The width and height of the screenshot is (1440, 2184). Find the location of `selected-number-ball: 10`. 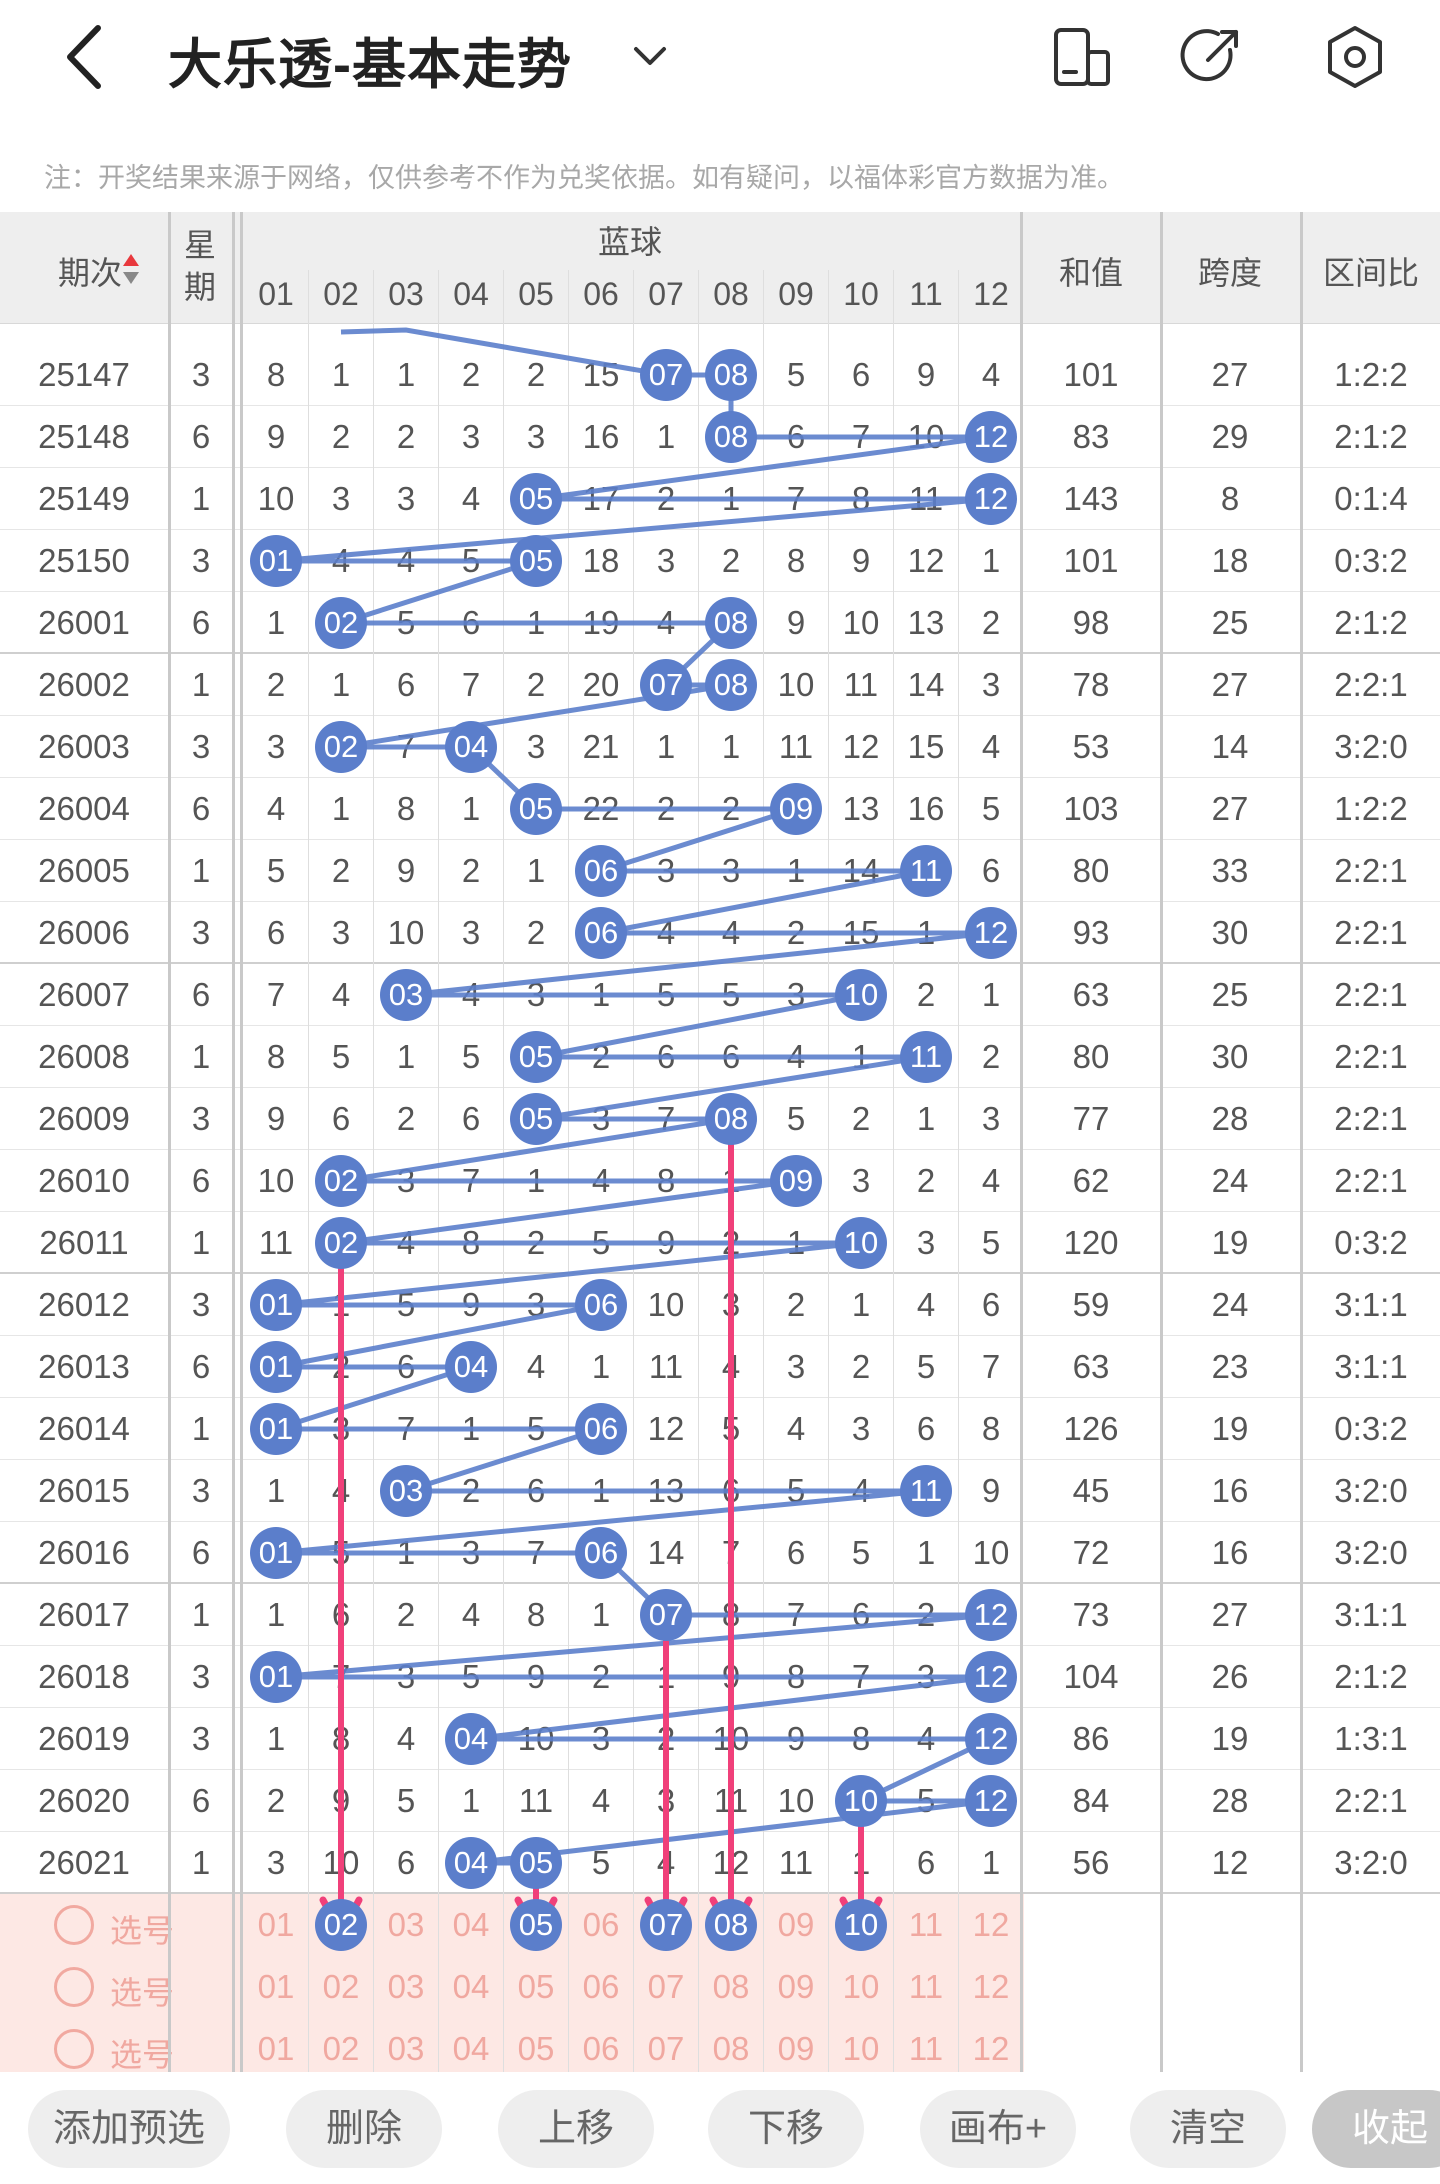

selected-number-ball: 10 is located at coordinates (861, 1925).